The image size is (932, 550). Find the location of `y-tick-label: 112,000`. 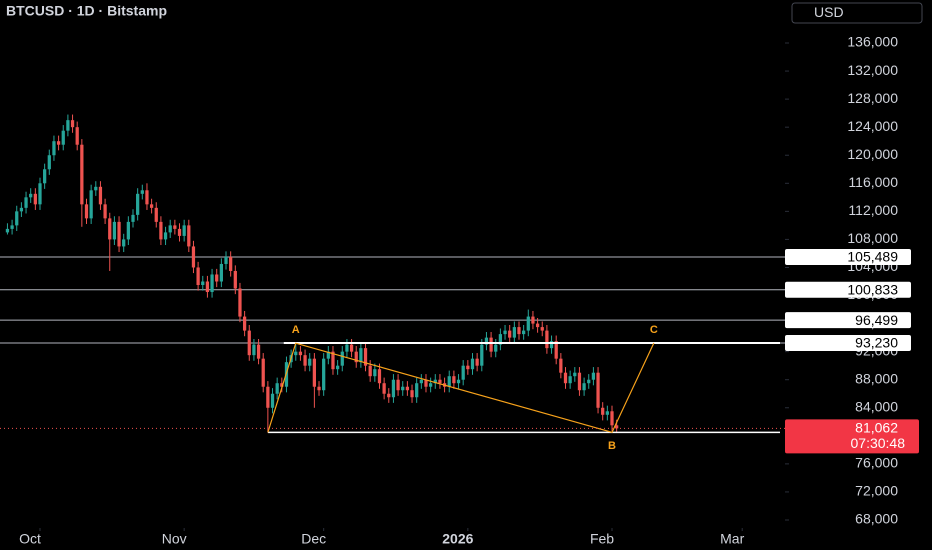

y-tick-label: 112,000 is located at coordinates (873, 210).